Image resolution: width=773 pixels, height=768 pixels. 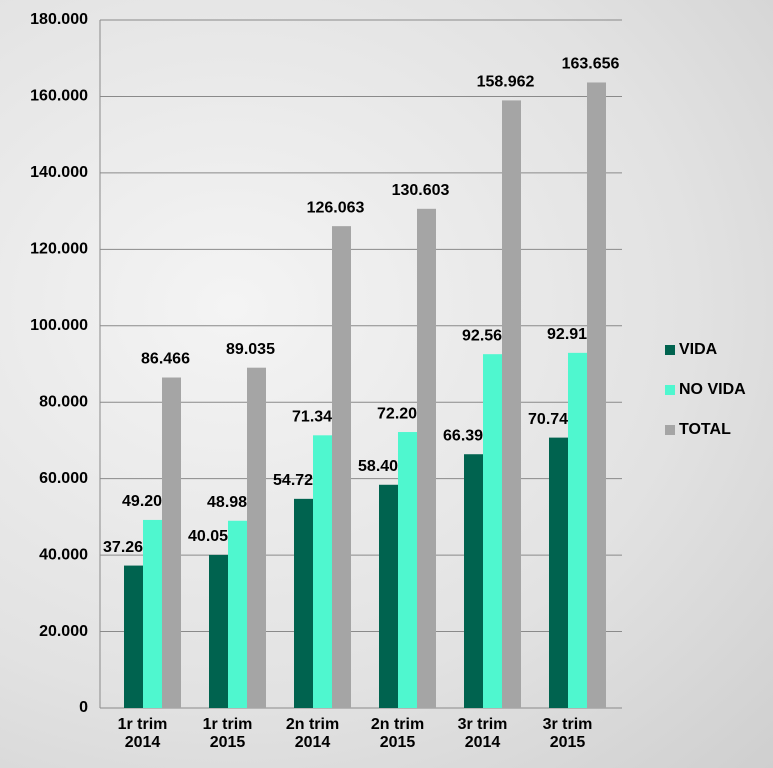 What do you see at coordinates (227, 733) in the screenshot?
I see `x-tick-label: 1r trim 2015` at bounding box center [227, 733].